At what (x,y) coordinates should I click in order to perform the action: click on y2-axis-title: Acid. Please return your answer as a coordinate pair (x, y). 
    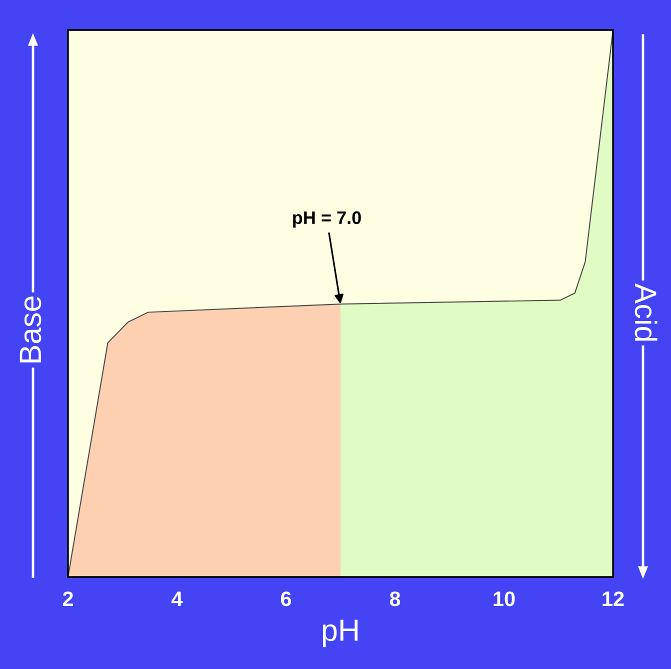
    Looking at the image, I should click on (646, 312).